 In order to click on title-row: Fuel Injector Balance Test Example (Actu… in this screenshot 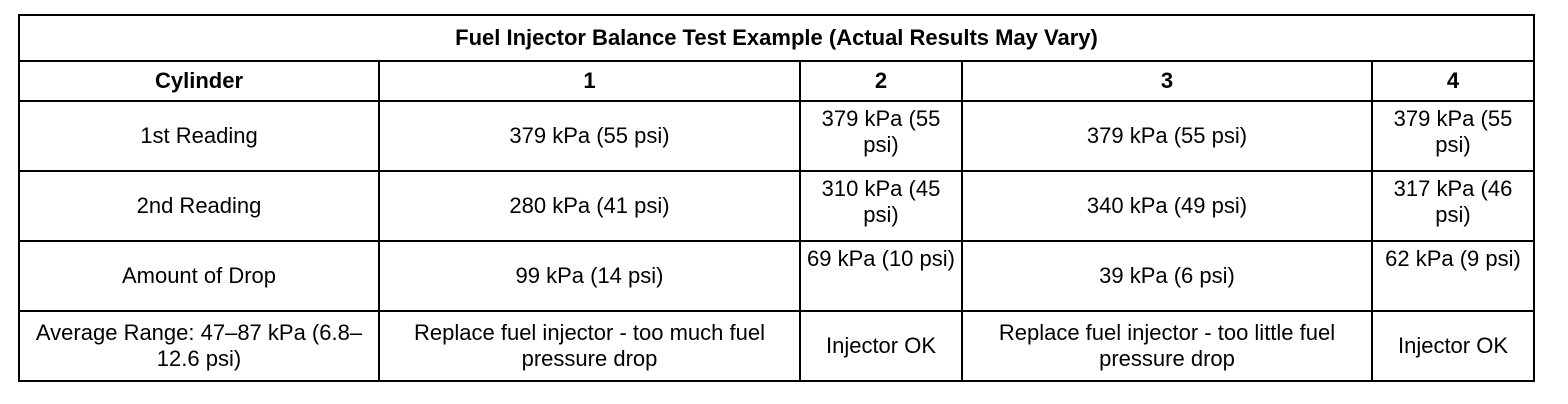, I will do `click(776, 38)`.